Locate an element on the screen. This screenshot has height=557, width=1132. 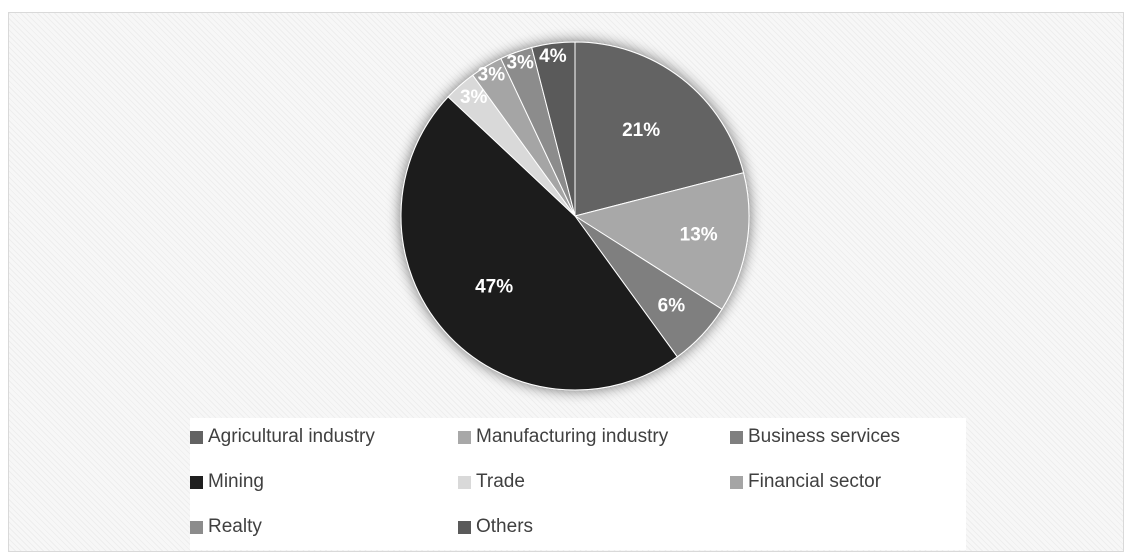
data-label-agricultural-industry: 21% is located at coordinates (641, 130).